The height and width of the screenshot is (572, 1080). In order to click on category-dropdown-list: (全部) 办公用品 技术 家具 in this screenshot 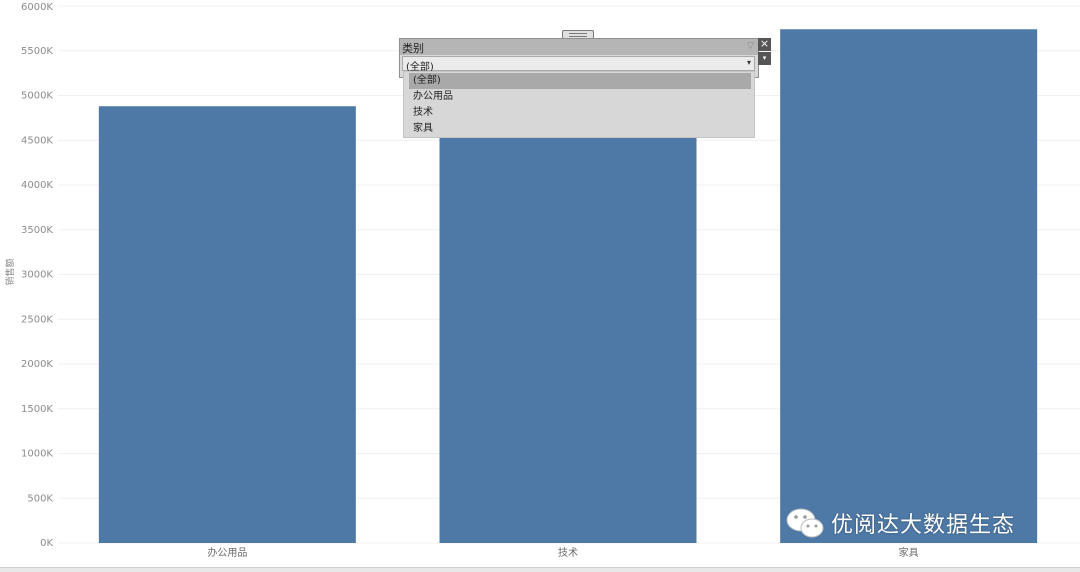, I will do `click(579, 104)`.